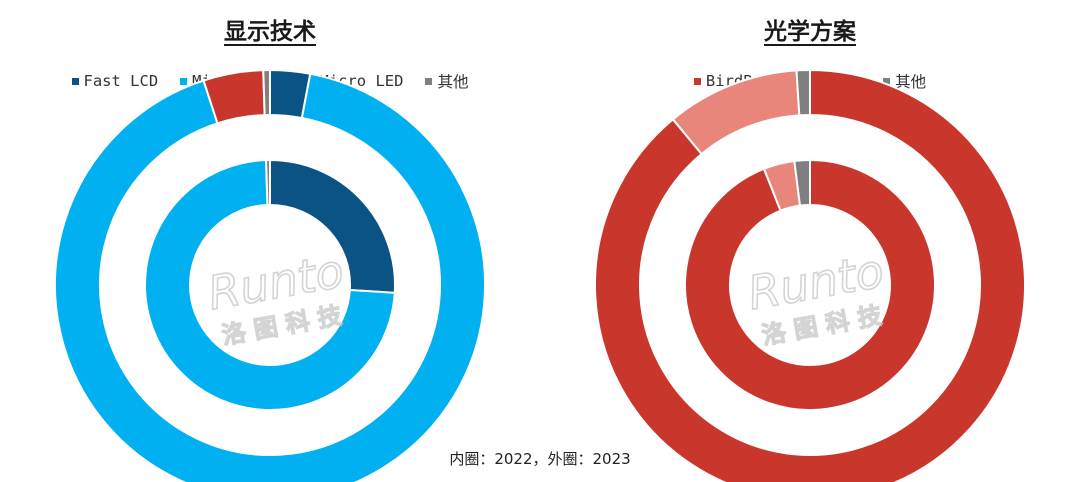 This screenshot has height=482, width=1080. Describe the element at coordinates (810, 32) in the screenshot. I see `chart-title: 光学方案` at that location.